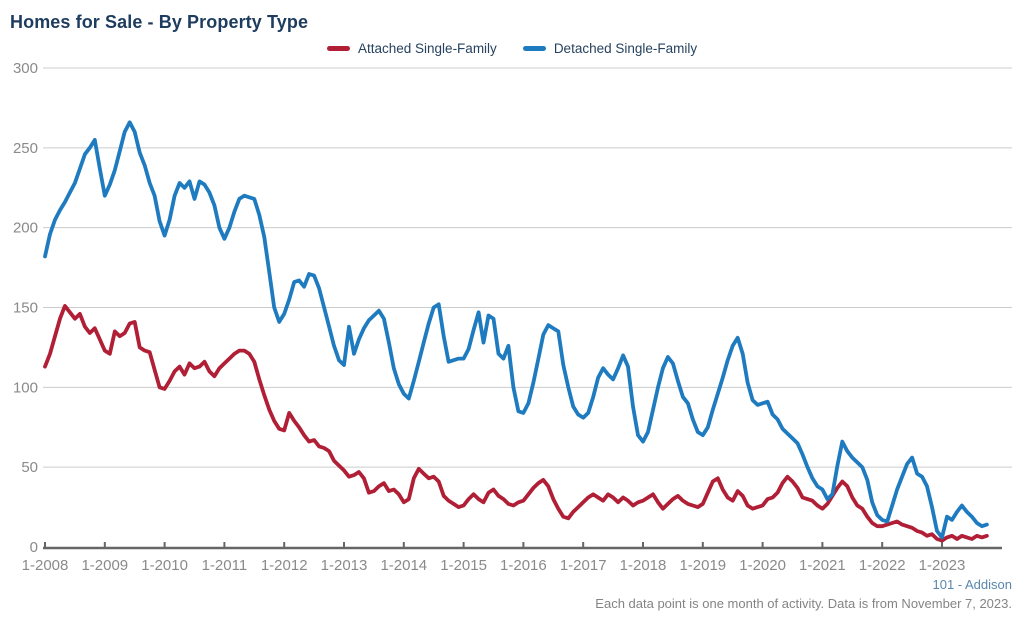  Describe the element at coordinates (762, 565) in the screenshot. I see `x-tick-label-1-2020: 1-2020` at that location.